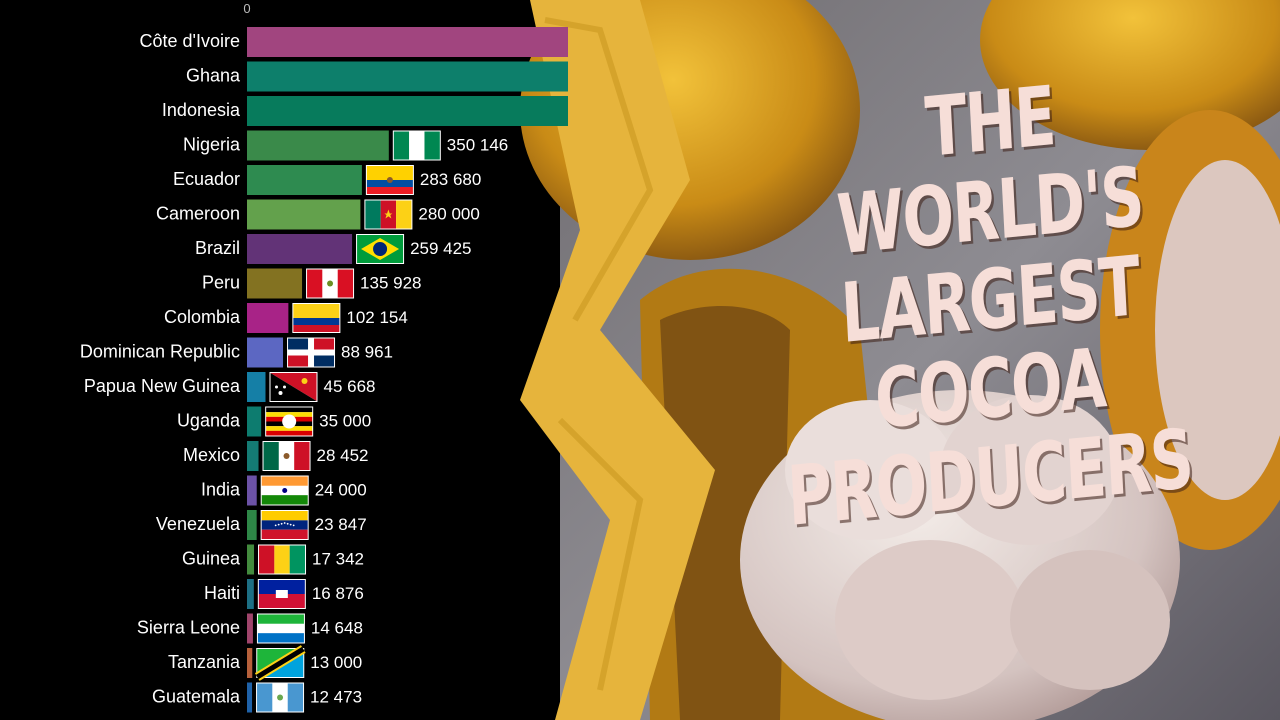  I want to click on bar-tanzania, so click(250, 663).